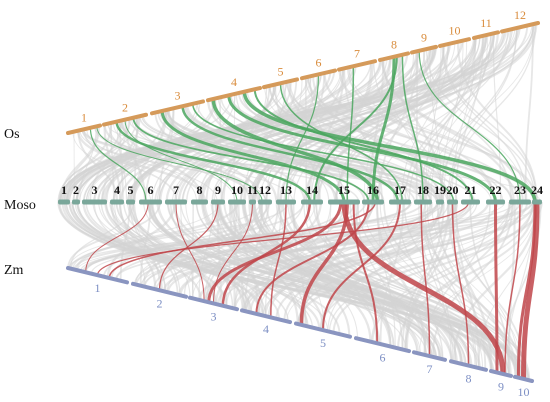  What do you see at coordinates (98, 288) in the screenshot?
I see `zm-chromosome-label: 1` at bounding box center [98, 288].